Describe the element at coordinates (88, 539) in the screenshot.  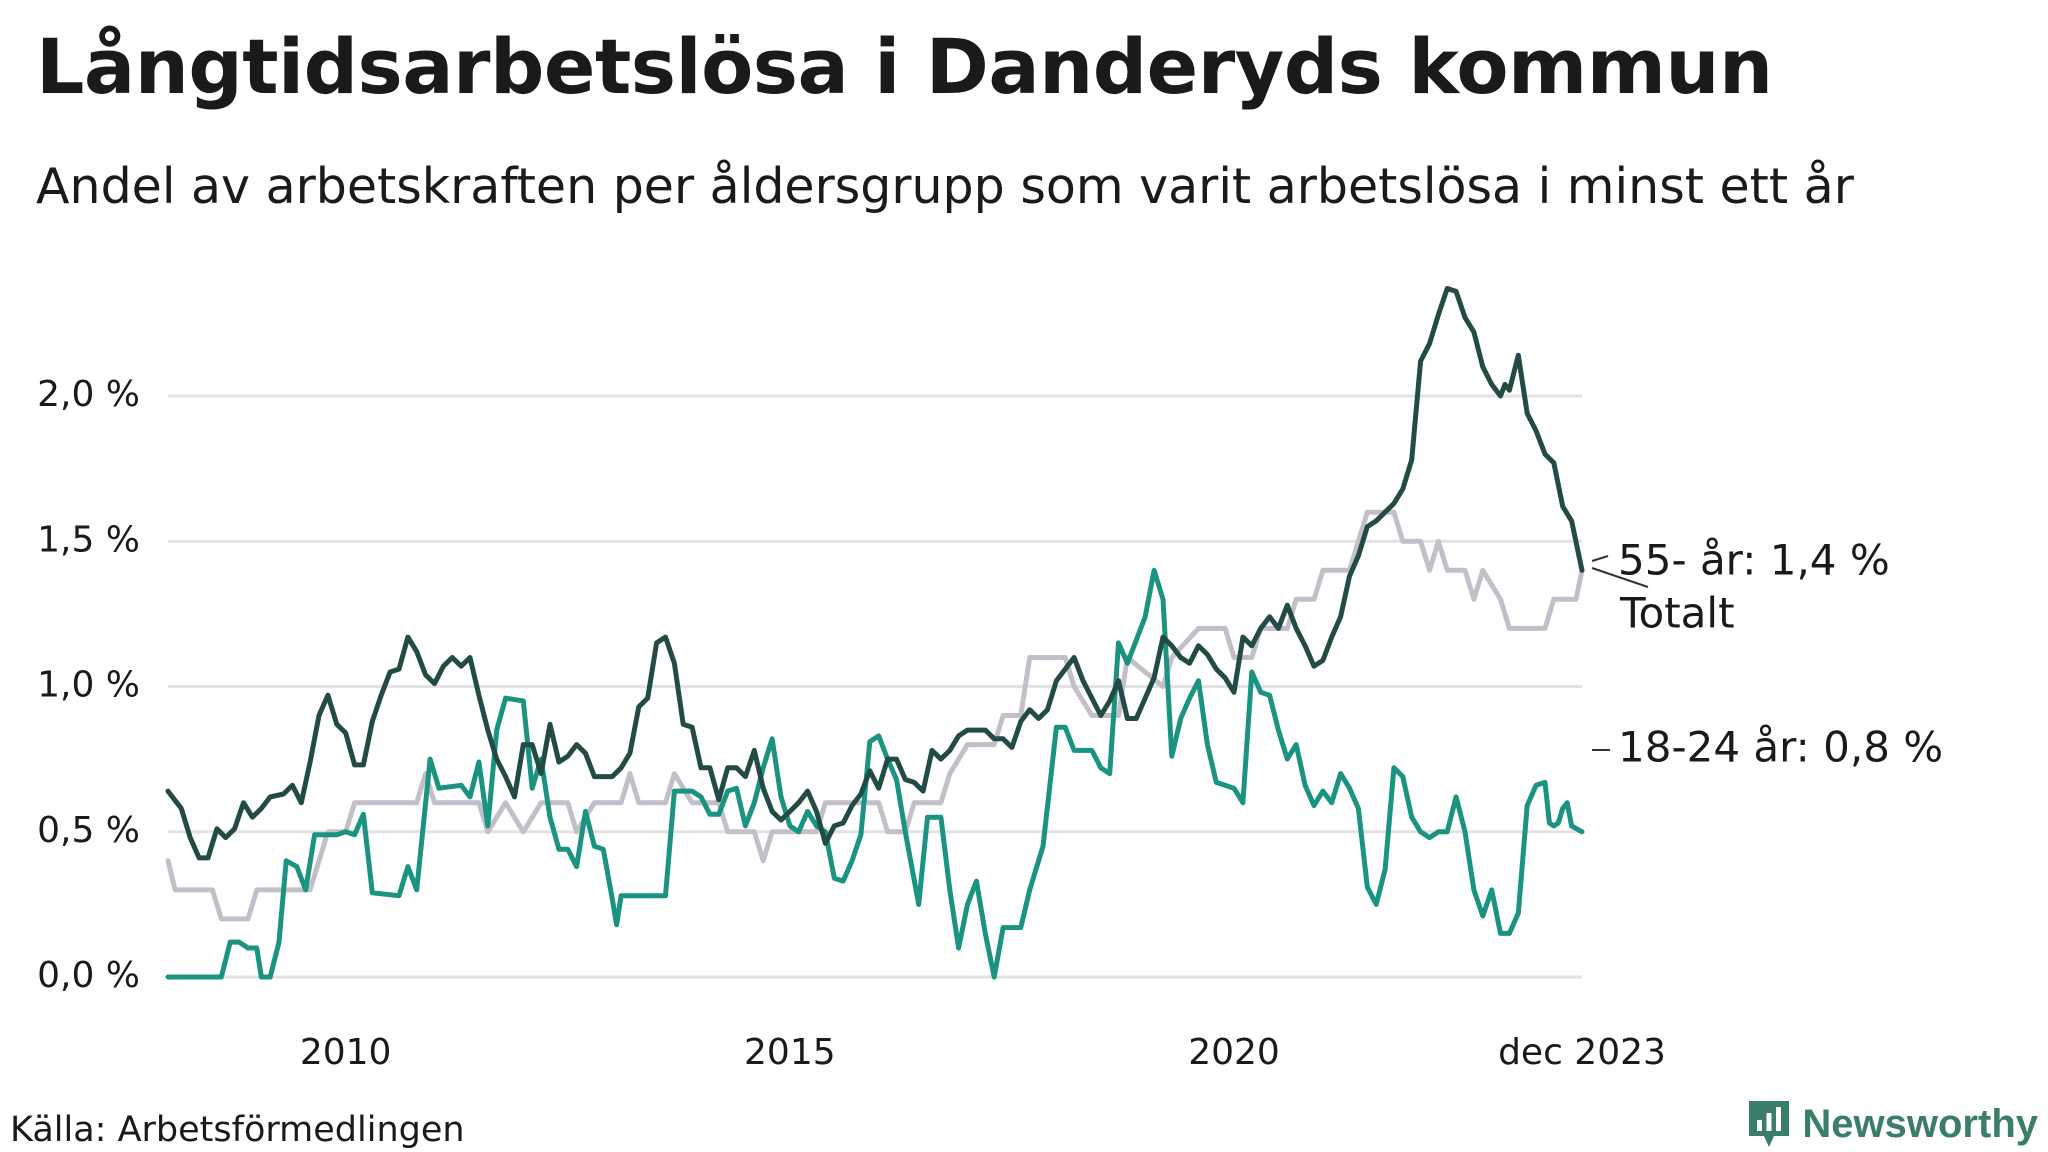
I see `y-tick-label: 1,5 %` at that location.